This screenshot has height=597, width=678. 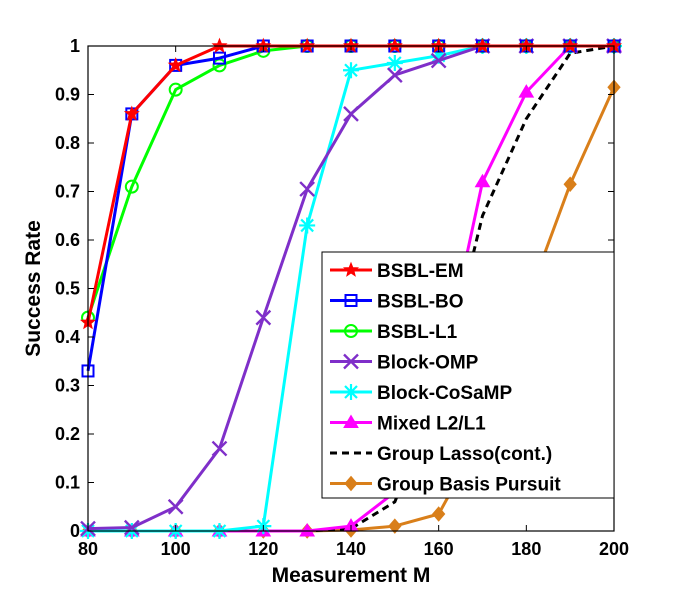 What do you see at coordinates (88, 549) in the screenshot?
I see `x-tick-label: 80` at bounding box center [88, 549].